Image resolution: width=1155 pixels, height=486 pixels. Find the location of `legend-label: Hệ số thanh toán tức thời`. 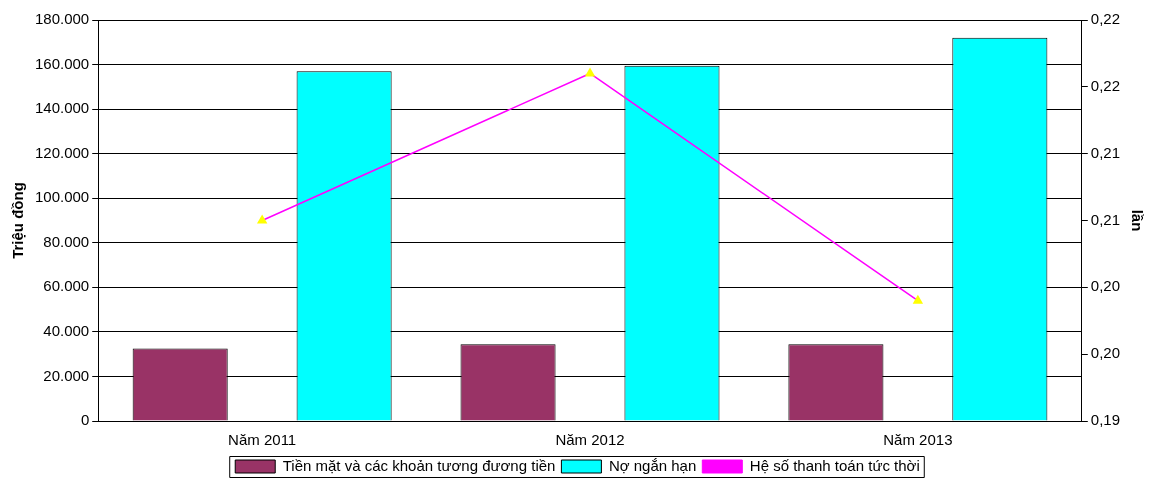

legend-label: Hệ số thanh toán tức thời is located at coordinates (834, 465).